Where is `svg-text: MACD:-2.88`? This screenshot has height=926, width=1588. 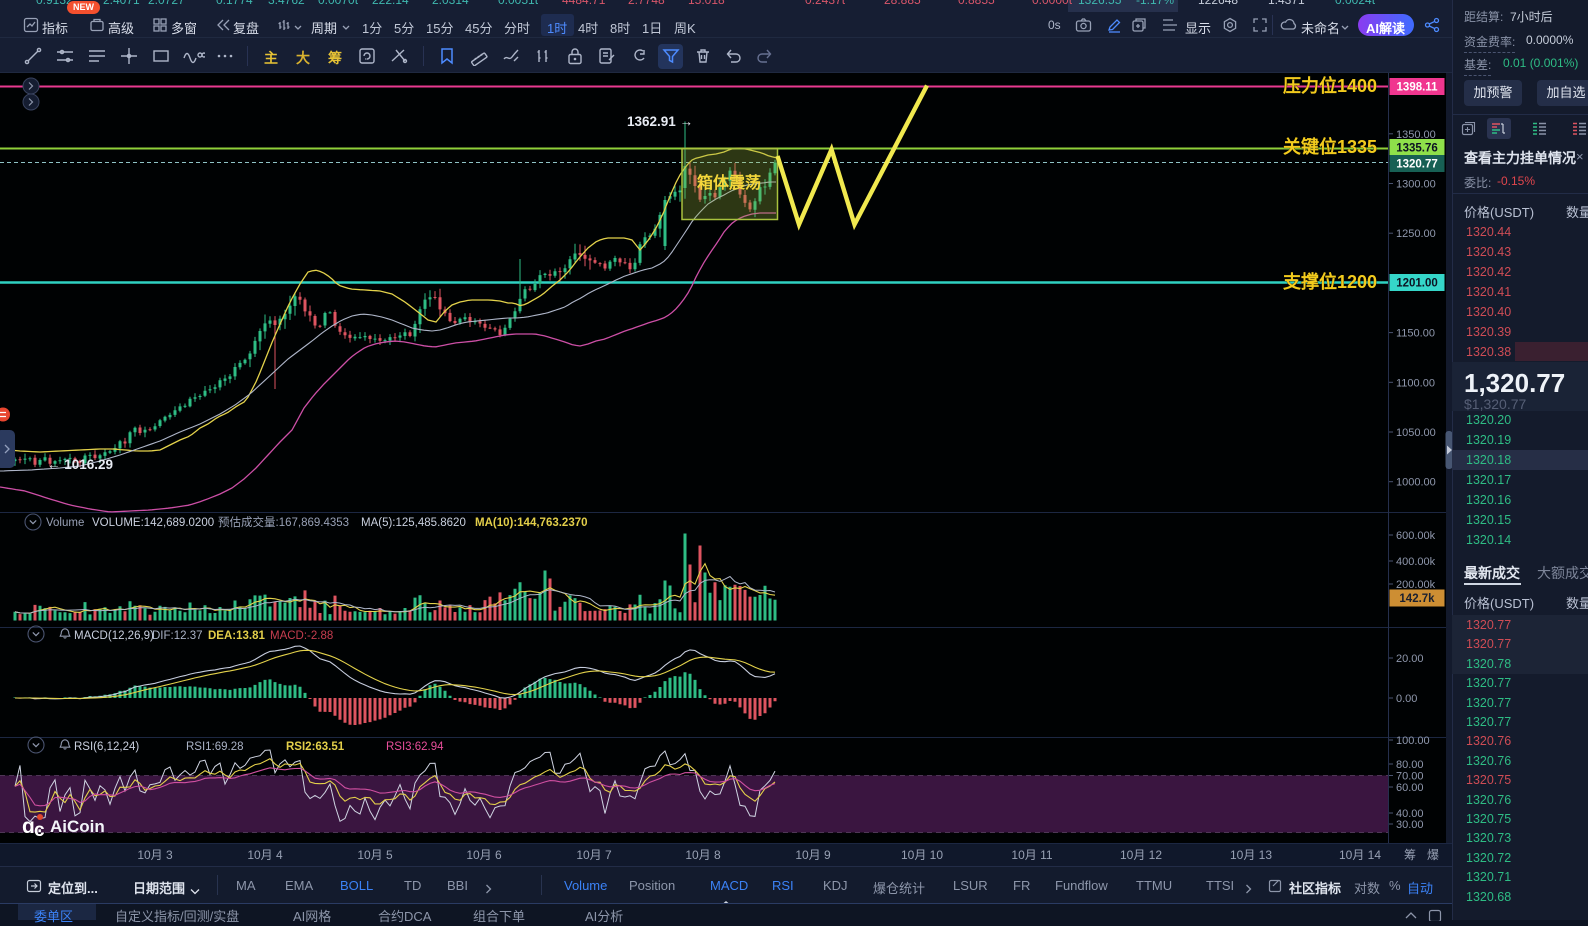
svg-text: MACD:-2.88 is located at coordinates (301, 636).